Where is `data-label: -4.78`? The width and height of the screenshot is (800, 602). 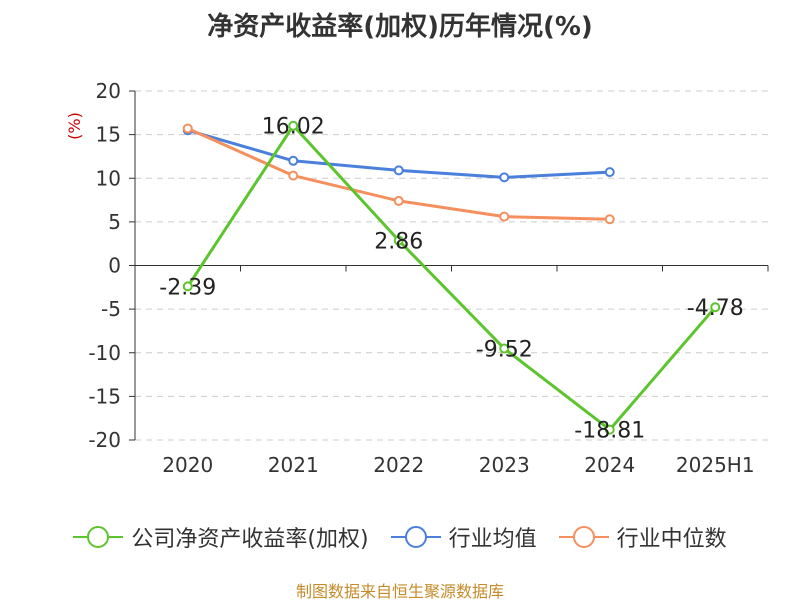
data-label: -4.78 is located at coordinates (715, 308).